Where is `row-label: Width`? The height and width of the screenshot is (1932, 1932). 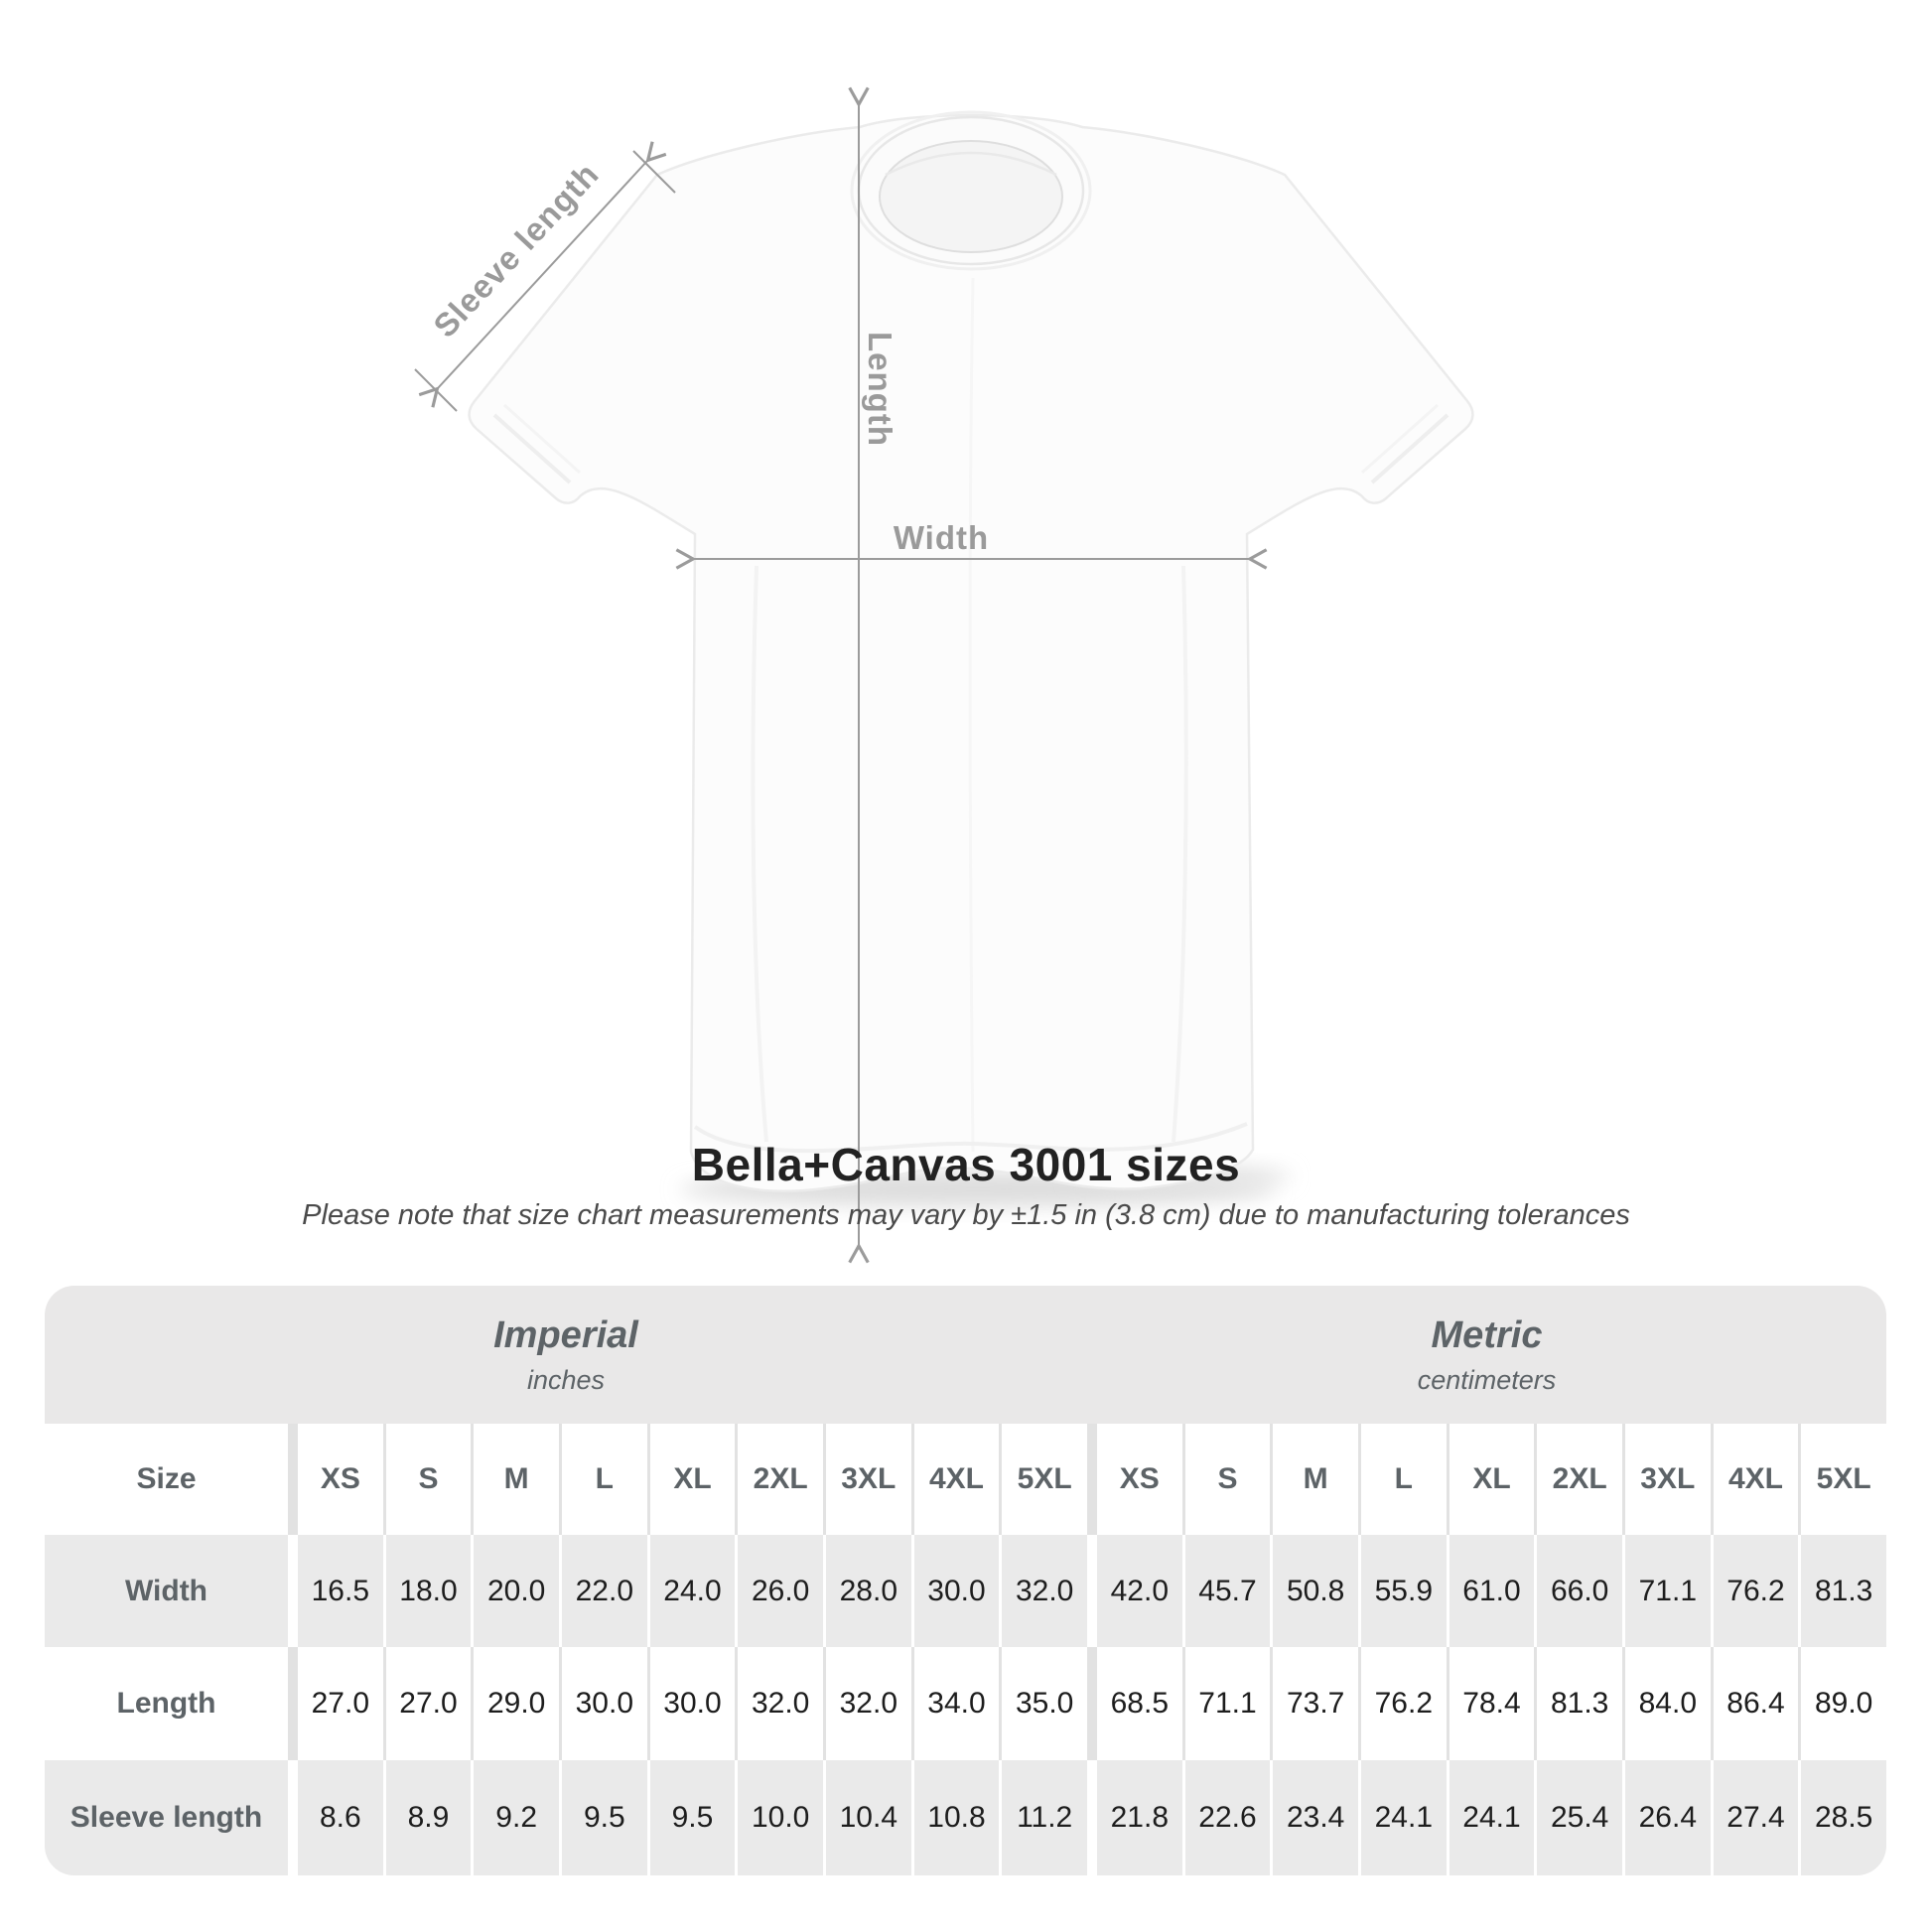
row-label: Width is located at coordinates (166, 1591).